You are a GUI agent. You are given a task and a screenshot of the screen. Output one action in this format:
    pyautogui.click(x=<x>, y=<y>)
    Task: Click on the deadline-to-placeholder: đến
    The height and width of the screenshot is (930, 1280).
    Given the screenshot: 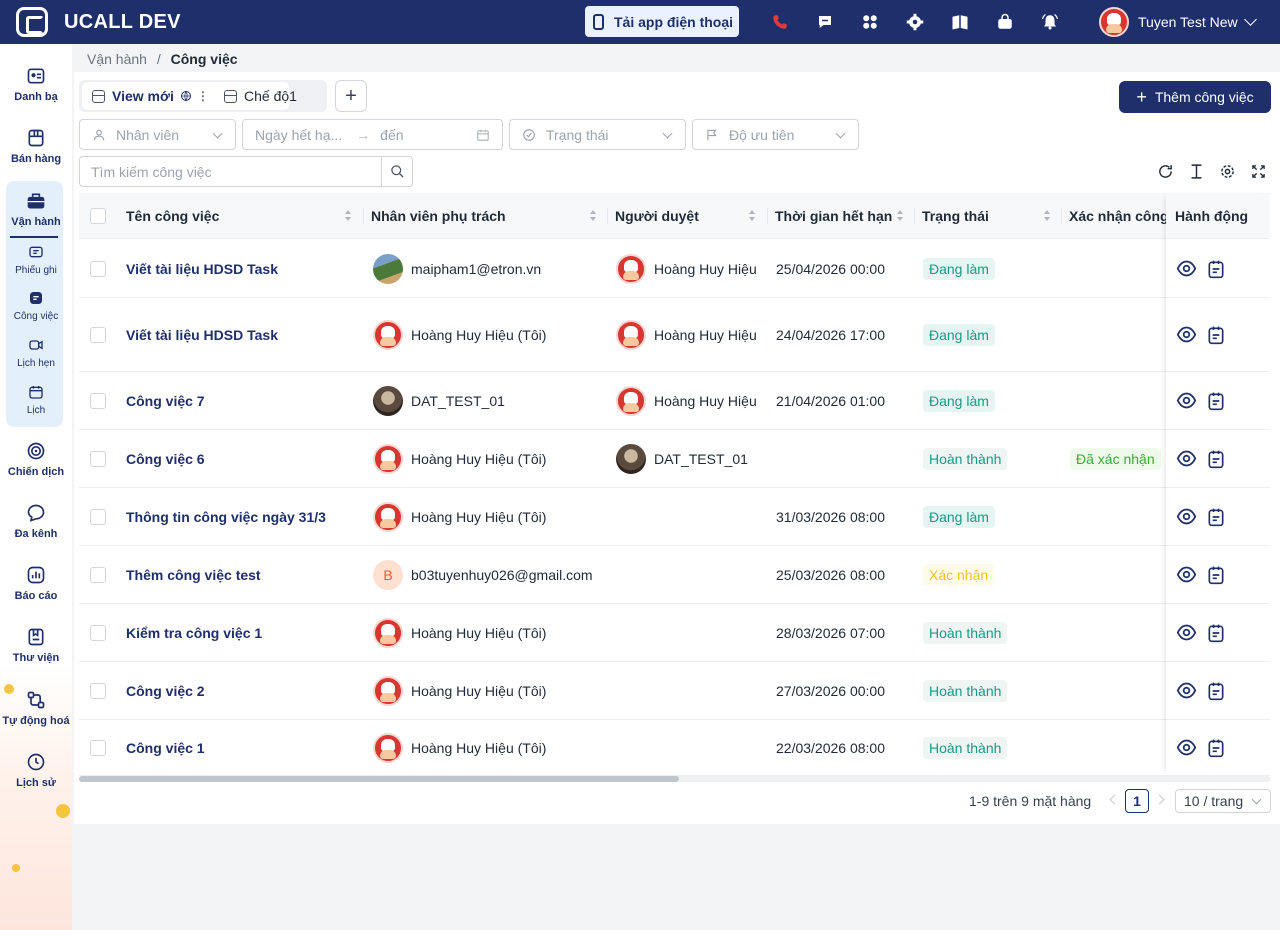 What is the action you would take?
    pyautogui.click(x=392, y=134)
    